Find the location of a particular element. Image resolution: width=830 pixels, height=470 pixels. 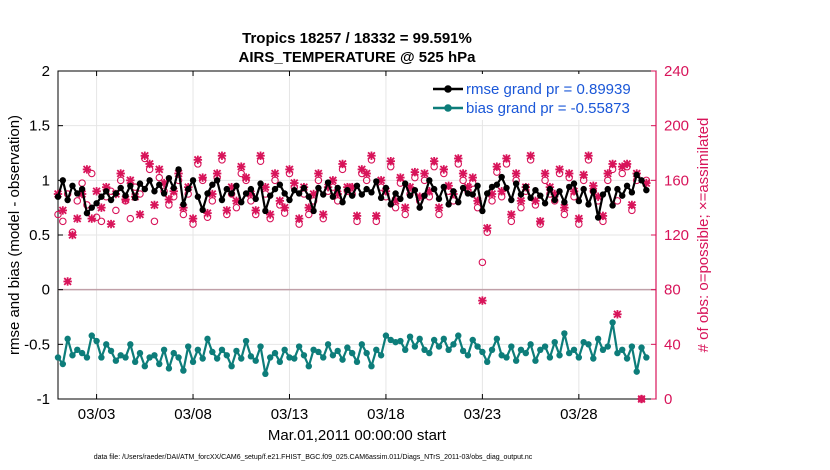

legend-rmse-marker is located at coordinates (448, 89).